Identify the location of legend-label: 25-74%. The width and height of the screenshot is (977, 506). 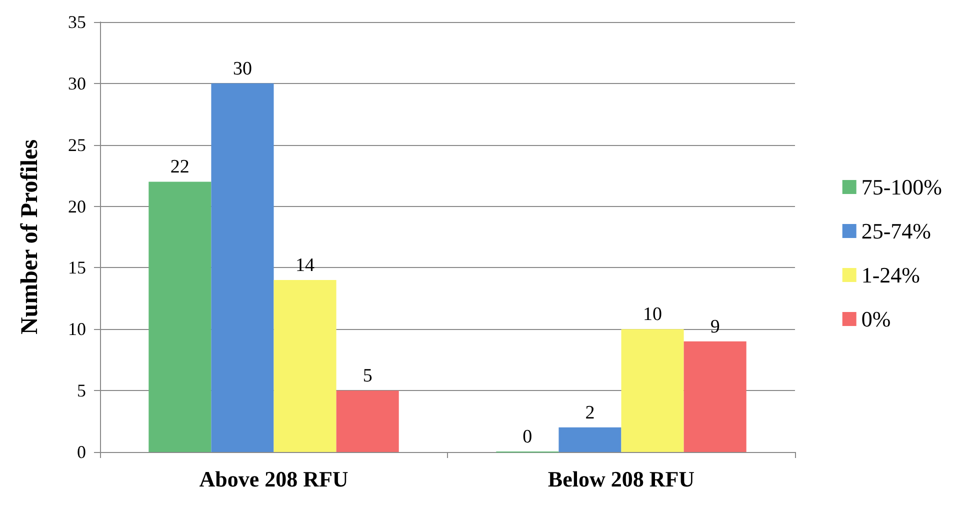
(896, 231).